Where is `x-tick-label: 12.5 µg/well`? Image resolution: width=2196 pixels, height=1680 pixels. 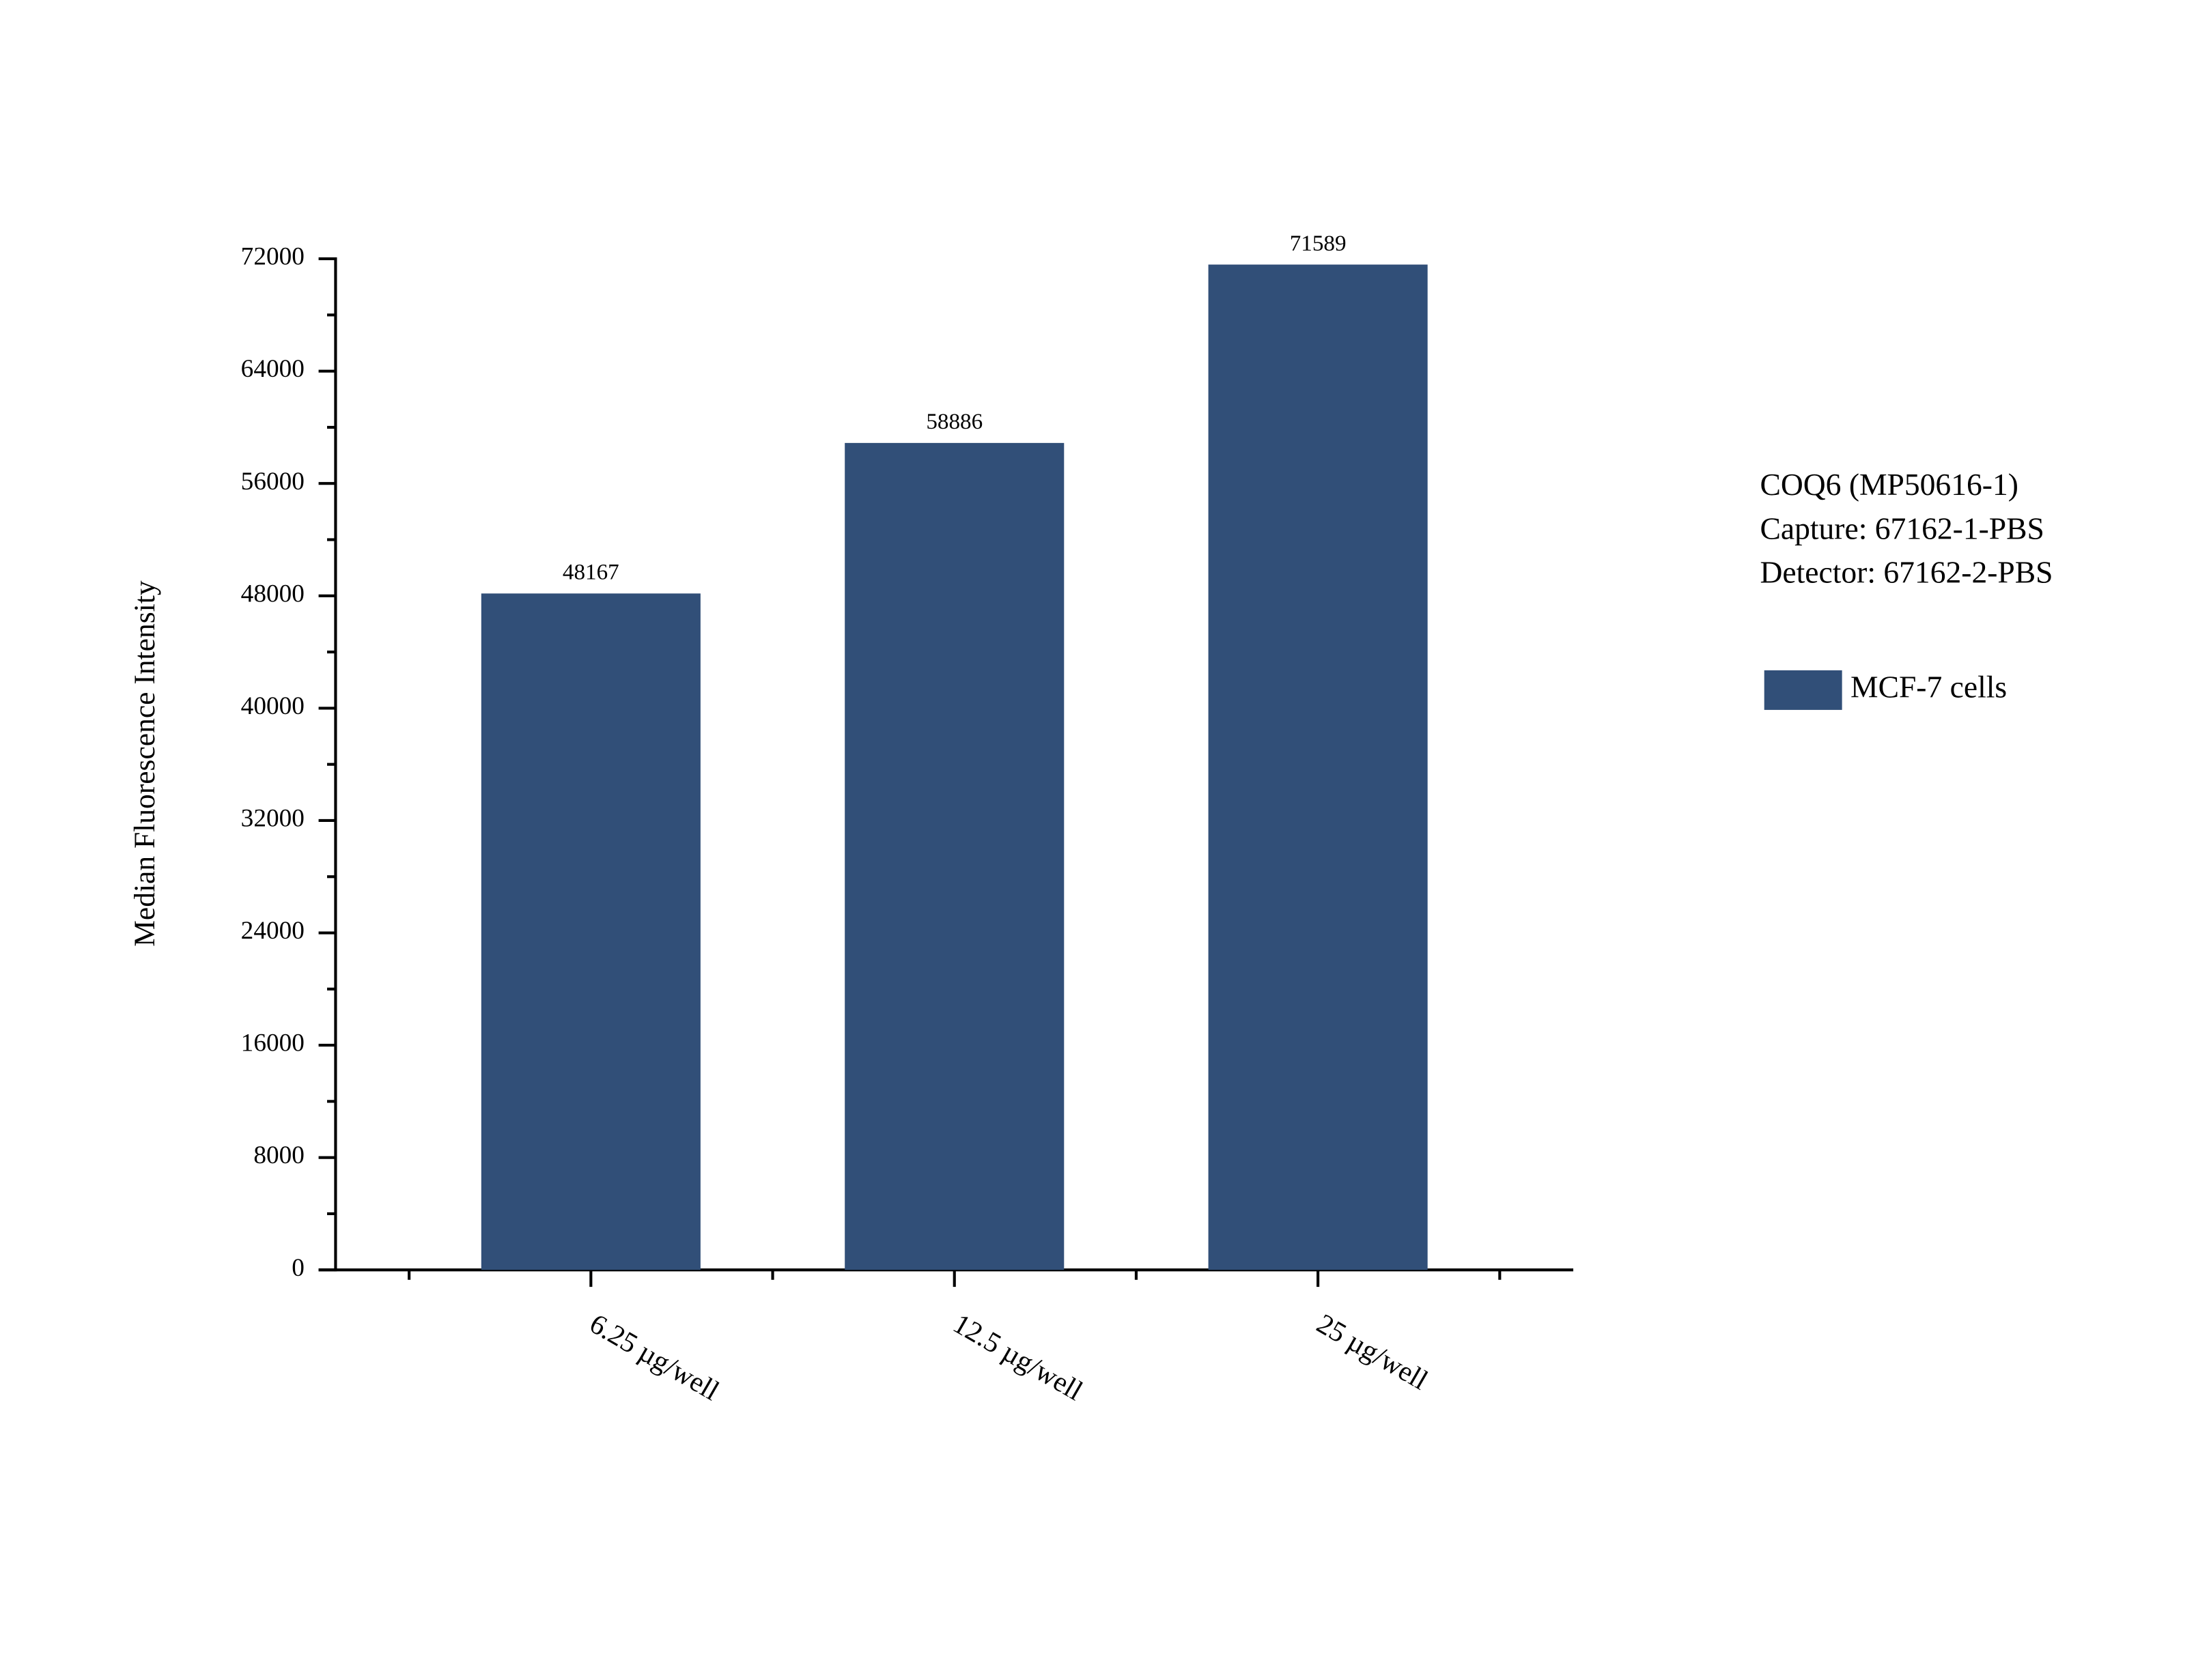
x-tick-label: 12.5 µg/well is located at coordinates (1018, 1356).